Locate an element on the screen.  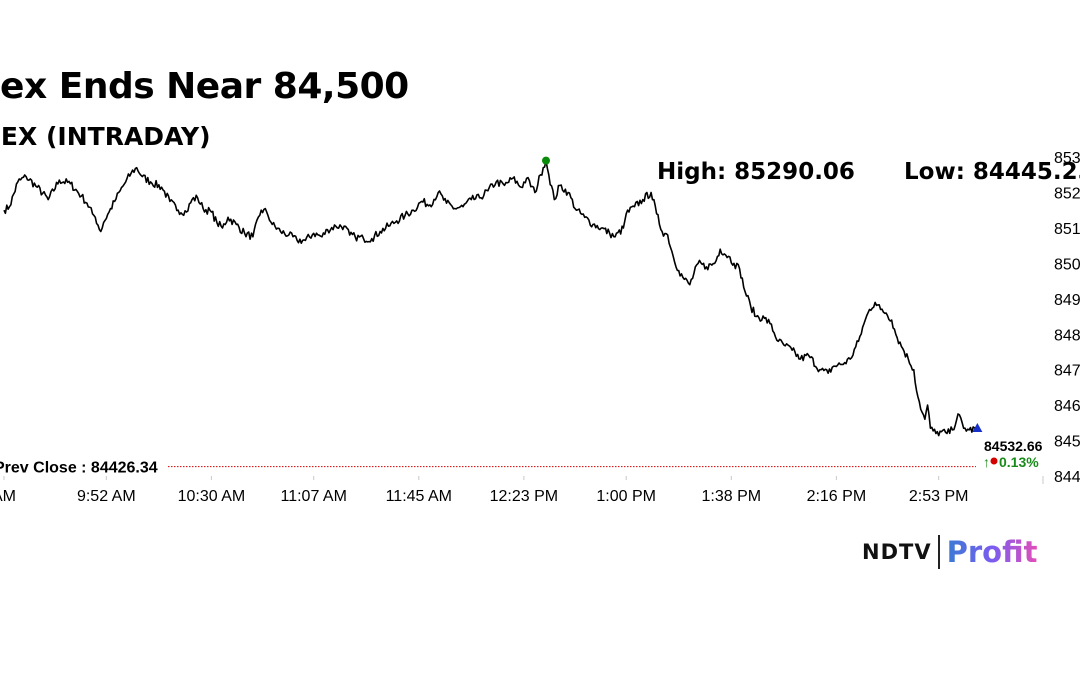
y-tick-label: 848 is located at coordinates (1067, 335).